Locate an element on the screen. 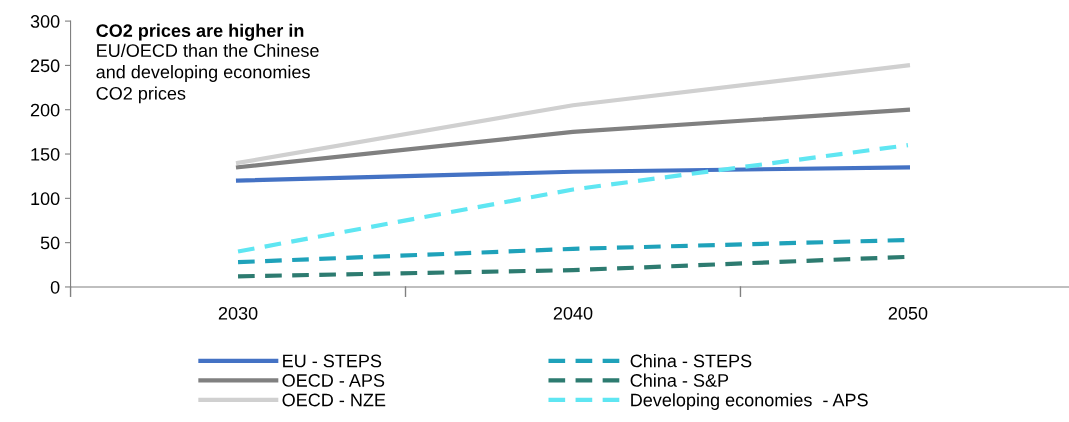  legend-label: China - S&P is located at coordinates (679, 380).